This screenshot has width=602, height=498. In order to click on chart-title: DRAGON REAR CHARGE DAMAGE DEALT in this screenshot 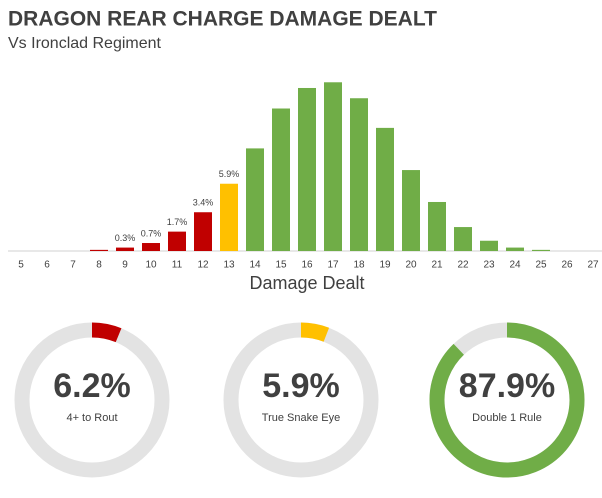, I will do `click(222, 19)`.